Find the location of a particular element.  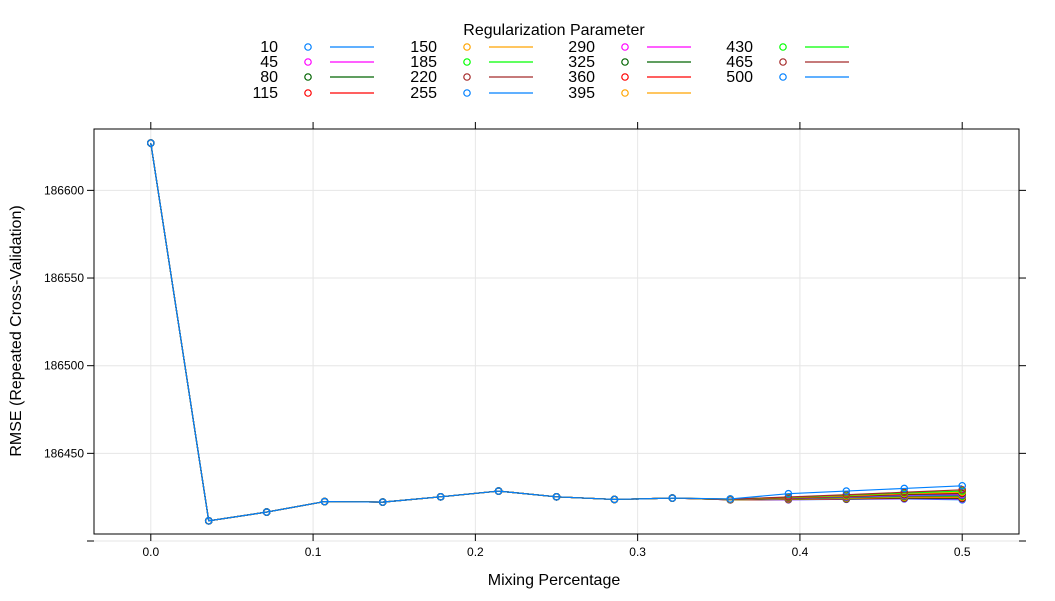

legend-label: 80 is located at coordinates (269, 77).